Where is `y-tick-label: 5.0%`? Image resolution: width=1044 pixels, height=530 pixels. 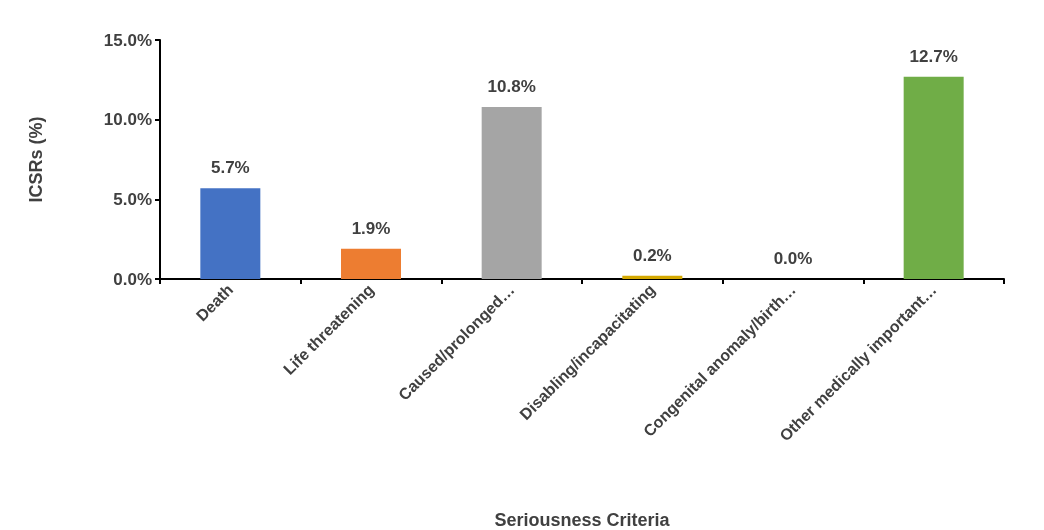 y-tick-label: 5.0% is located at coordinates (132, 199).